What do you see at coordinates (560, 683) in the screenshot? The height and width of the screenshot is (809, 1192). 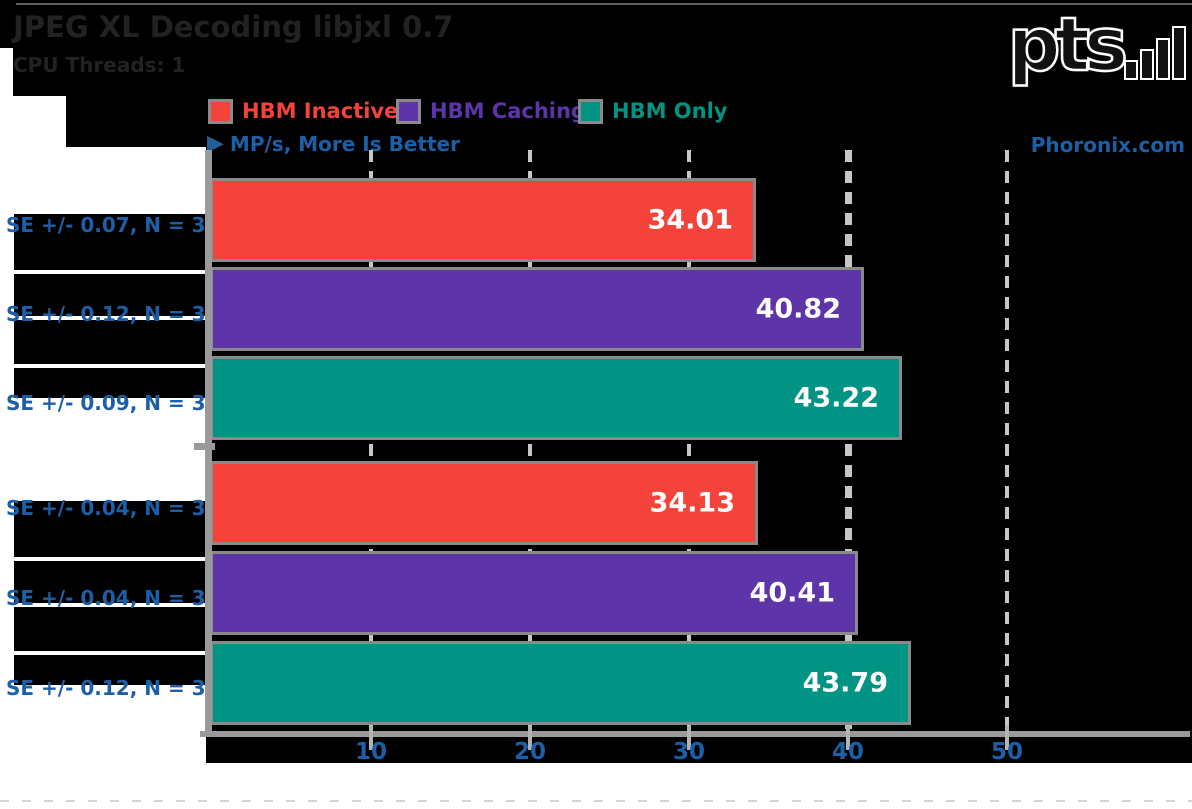 I see `bar-hbm-only: 43.79` at bounding box center [560, 683].